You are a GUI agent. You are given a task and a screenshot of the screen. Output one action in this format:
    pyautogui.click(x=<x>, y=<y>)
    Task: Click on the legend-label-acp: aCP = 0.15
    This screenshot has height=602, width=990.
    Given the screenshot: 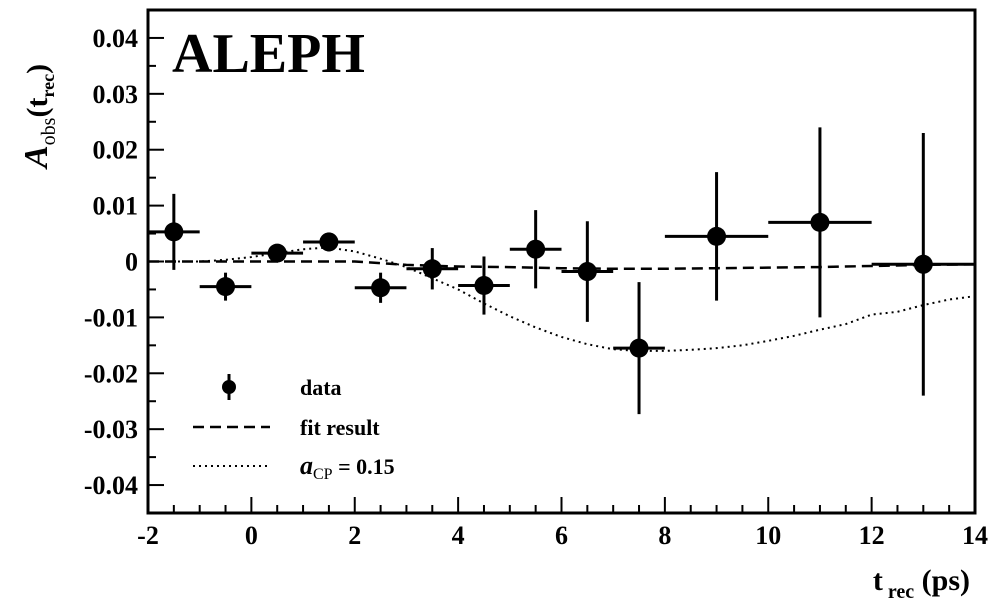 What is the action you would take?
    pyautogui.click(x=347, y=467)
    